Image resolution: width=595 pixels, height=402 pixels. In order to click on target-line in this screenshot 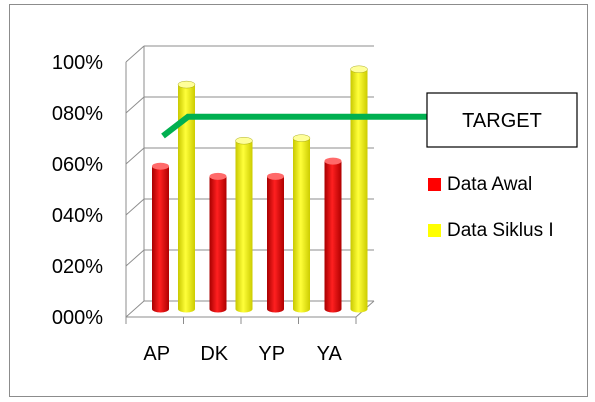, I will do `click(295, 126)`.